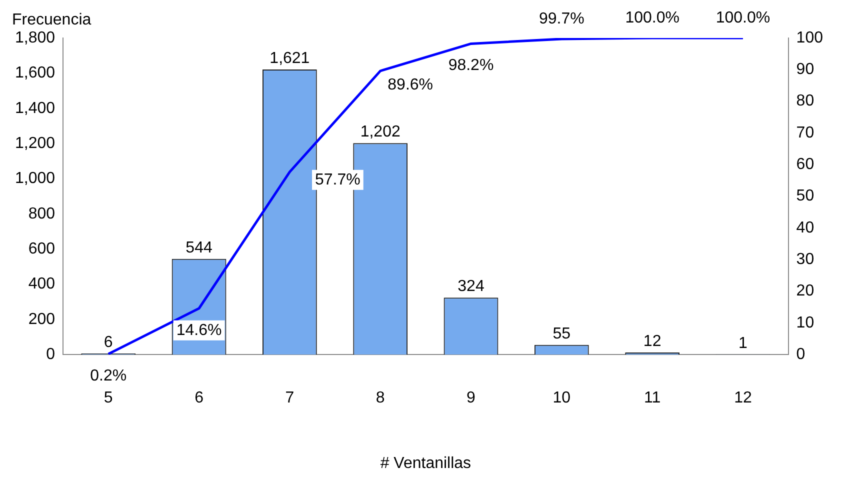 The height and width of the screenshot is (485, 844). What do you see at coordinates (199, 398) in the screenshot?
I see `x-tick-label: 6` at bounding box center [199, 398].